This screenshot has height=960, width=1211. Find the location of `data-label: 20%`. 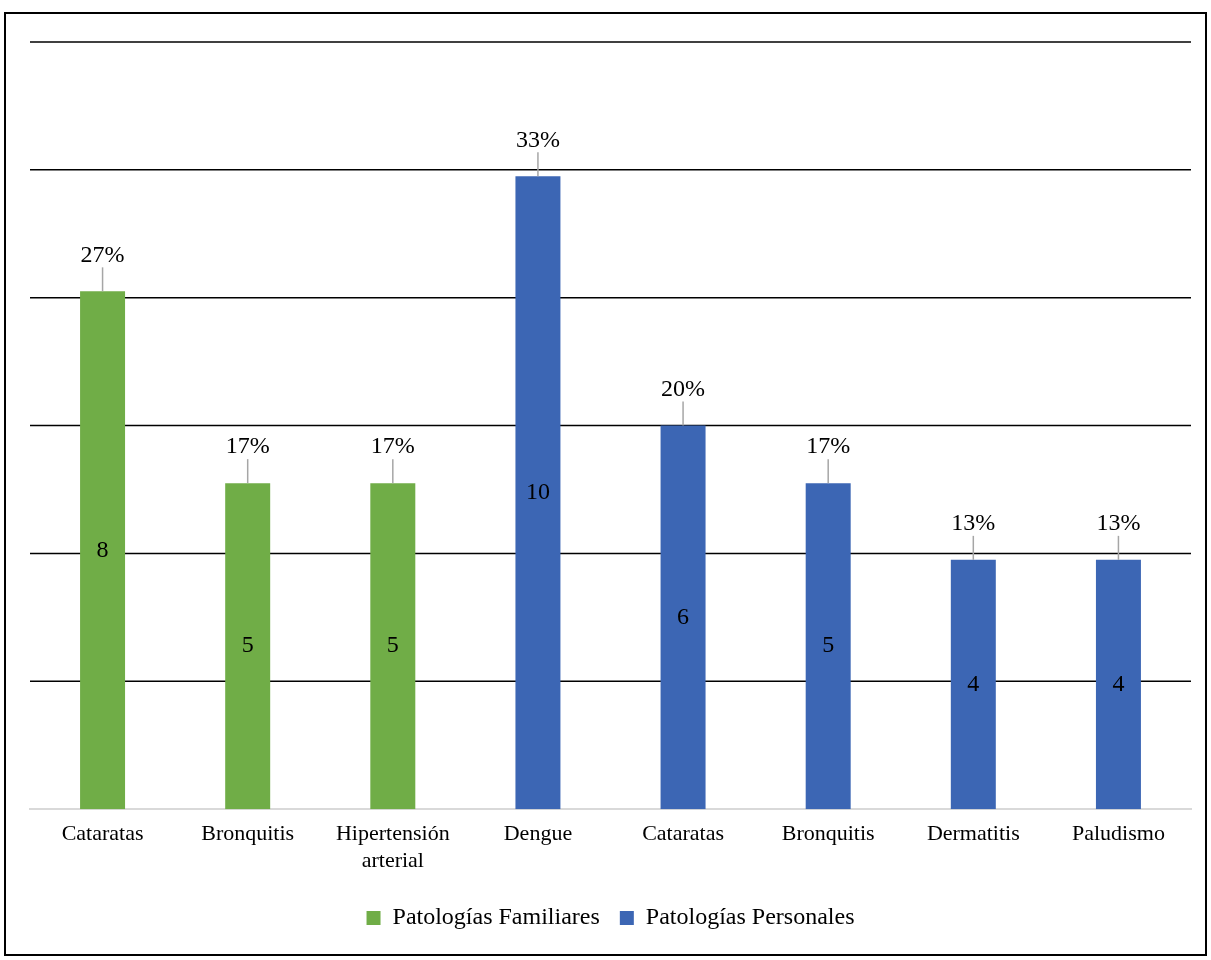

data-label: 20% is located at coordinates (683, 387).